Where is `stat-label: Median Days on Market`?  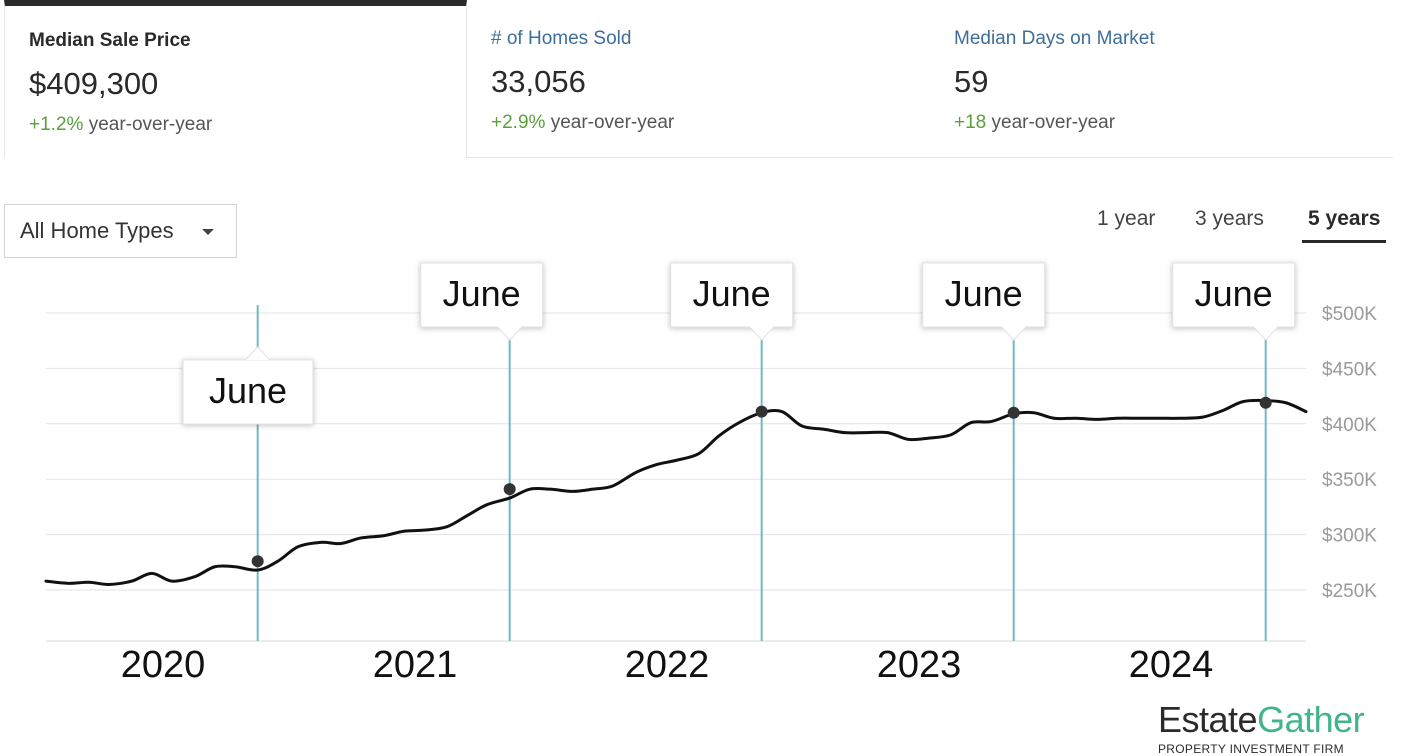 stat-label: Median Days on Market is located at coordinates (1054, 38).